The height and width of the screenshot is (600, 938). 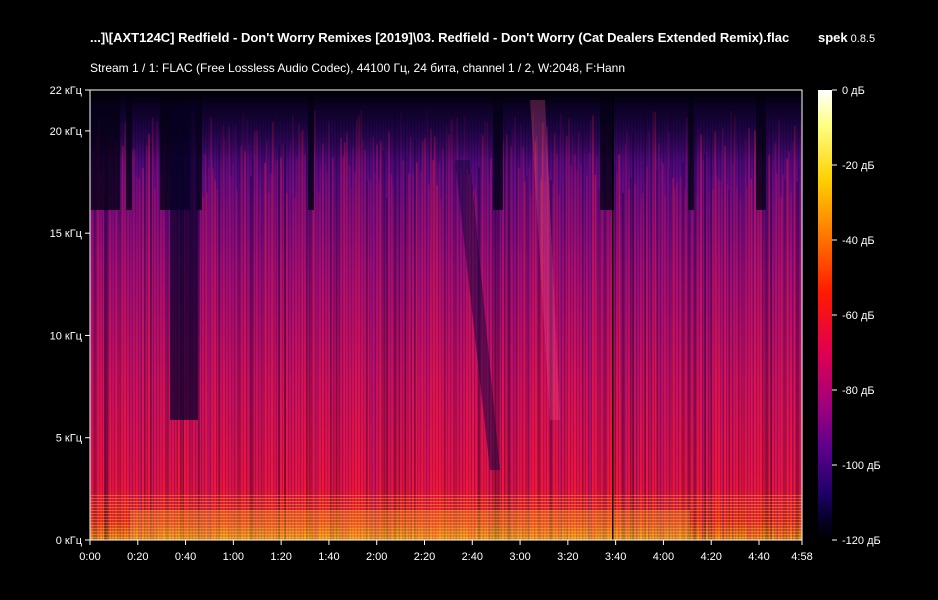 I want to click on legend-tick-label: -80 дБ, so click(x=858, y=391).